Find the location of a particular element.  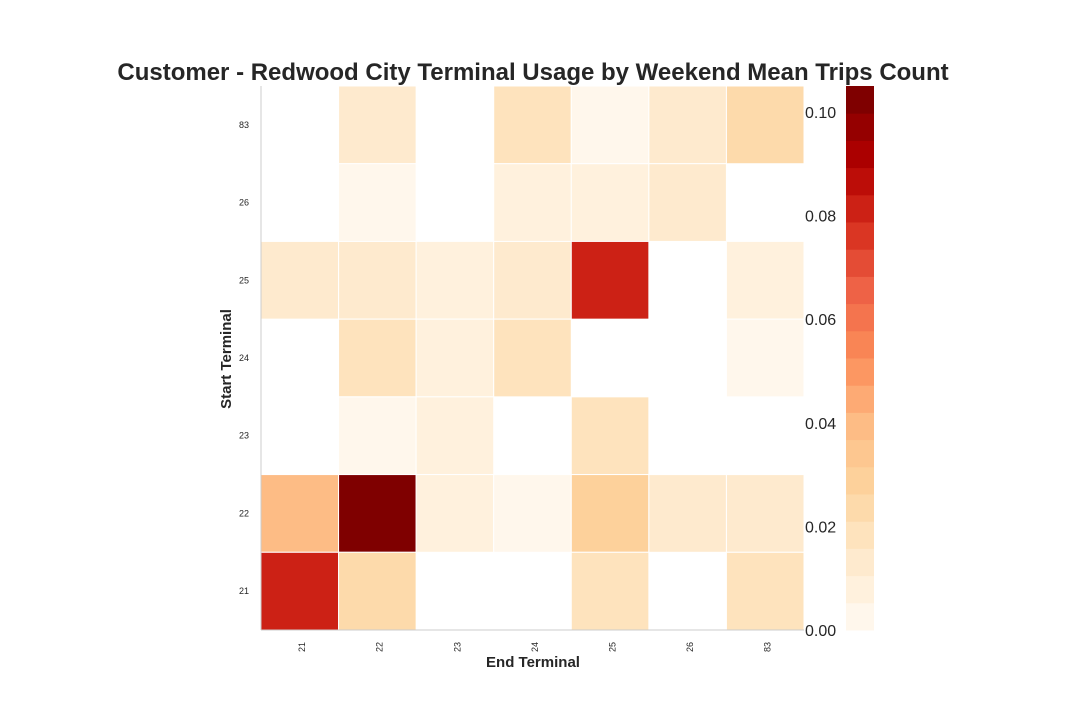

x-axis-label: End Terminal is located at coordinates (533, 662).